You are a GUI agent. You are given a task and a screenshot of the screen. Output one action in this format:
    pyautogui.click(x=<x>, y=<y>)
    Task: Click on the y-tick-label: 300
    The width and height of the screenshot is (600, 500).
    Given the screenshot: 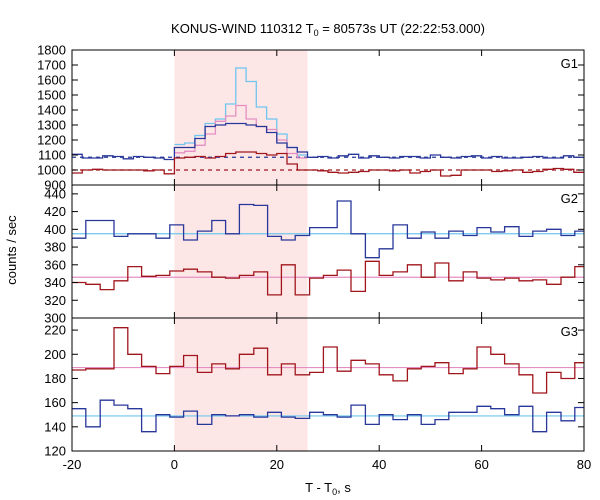 What is the action you would take?
    pyautogui.click(x=55, y=318)
    